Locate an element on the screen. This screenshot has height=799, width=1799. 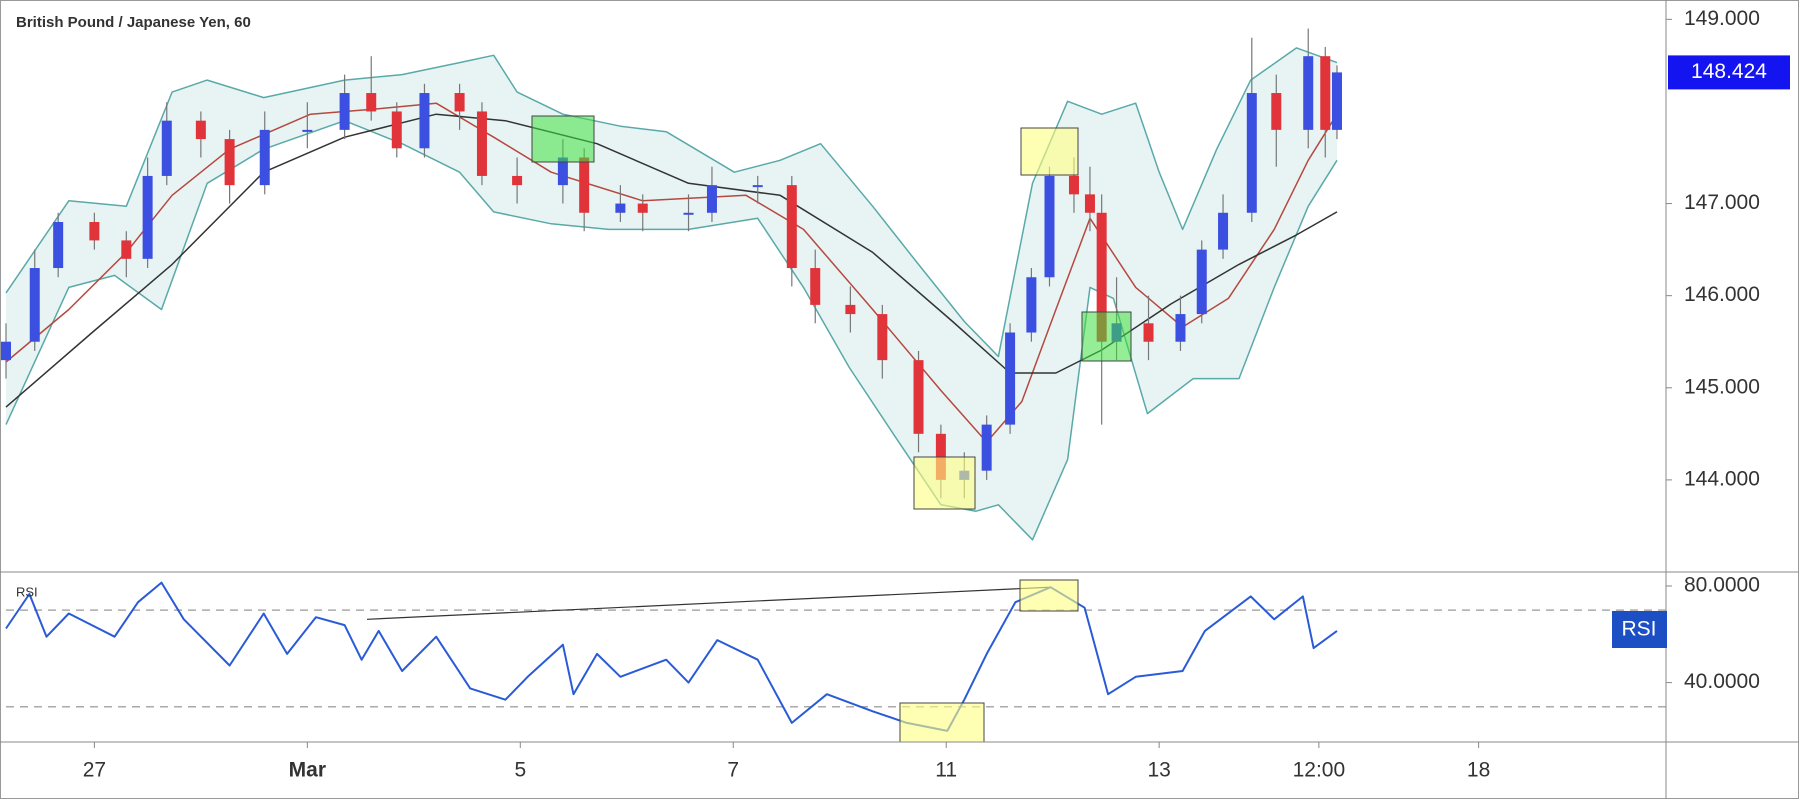
y-tick-label: 144.000 is located at coordinates (1722, 478).